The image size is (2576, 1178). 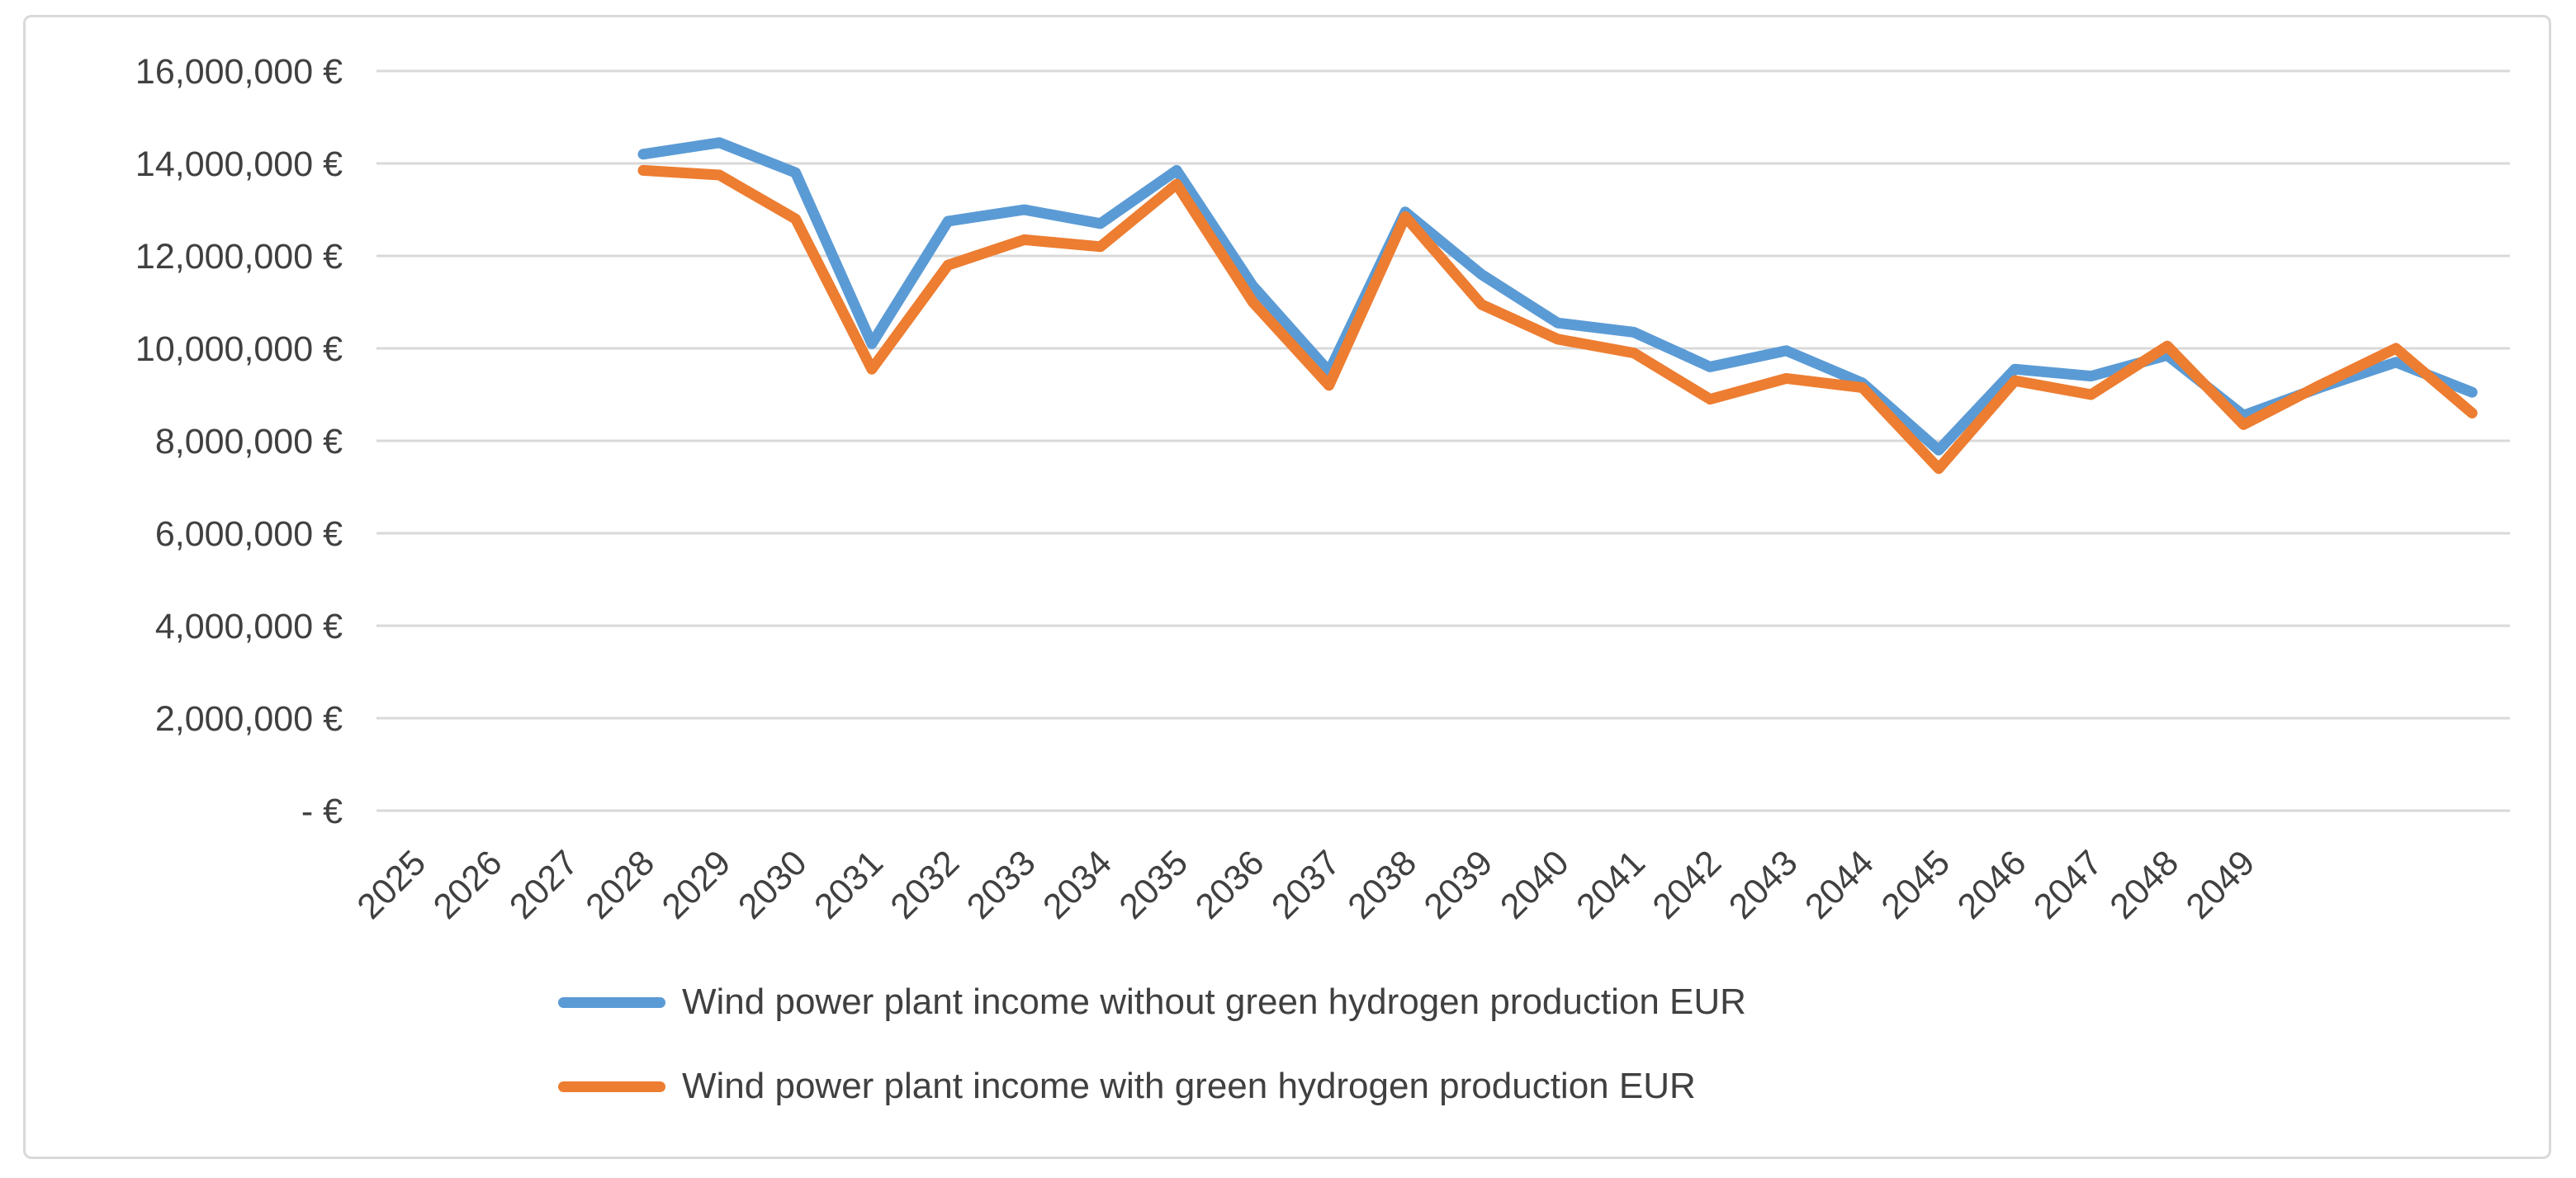 I want to click on x-axis-tick-label: 2026, so click(x=468, y=885).